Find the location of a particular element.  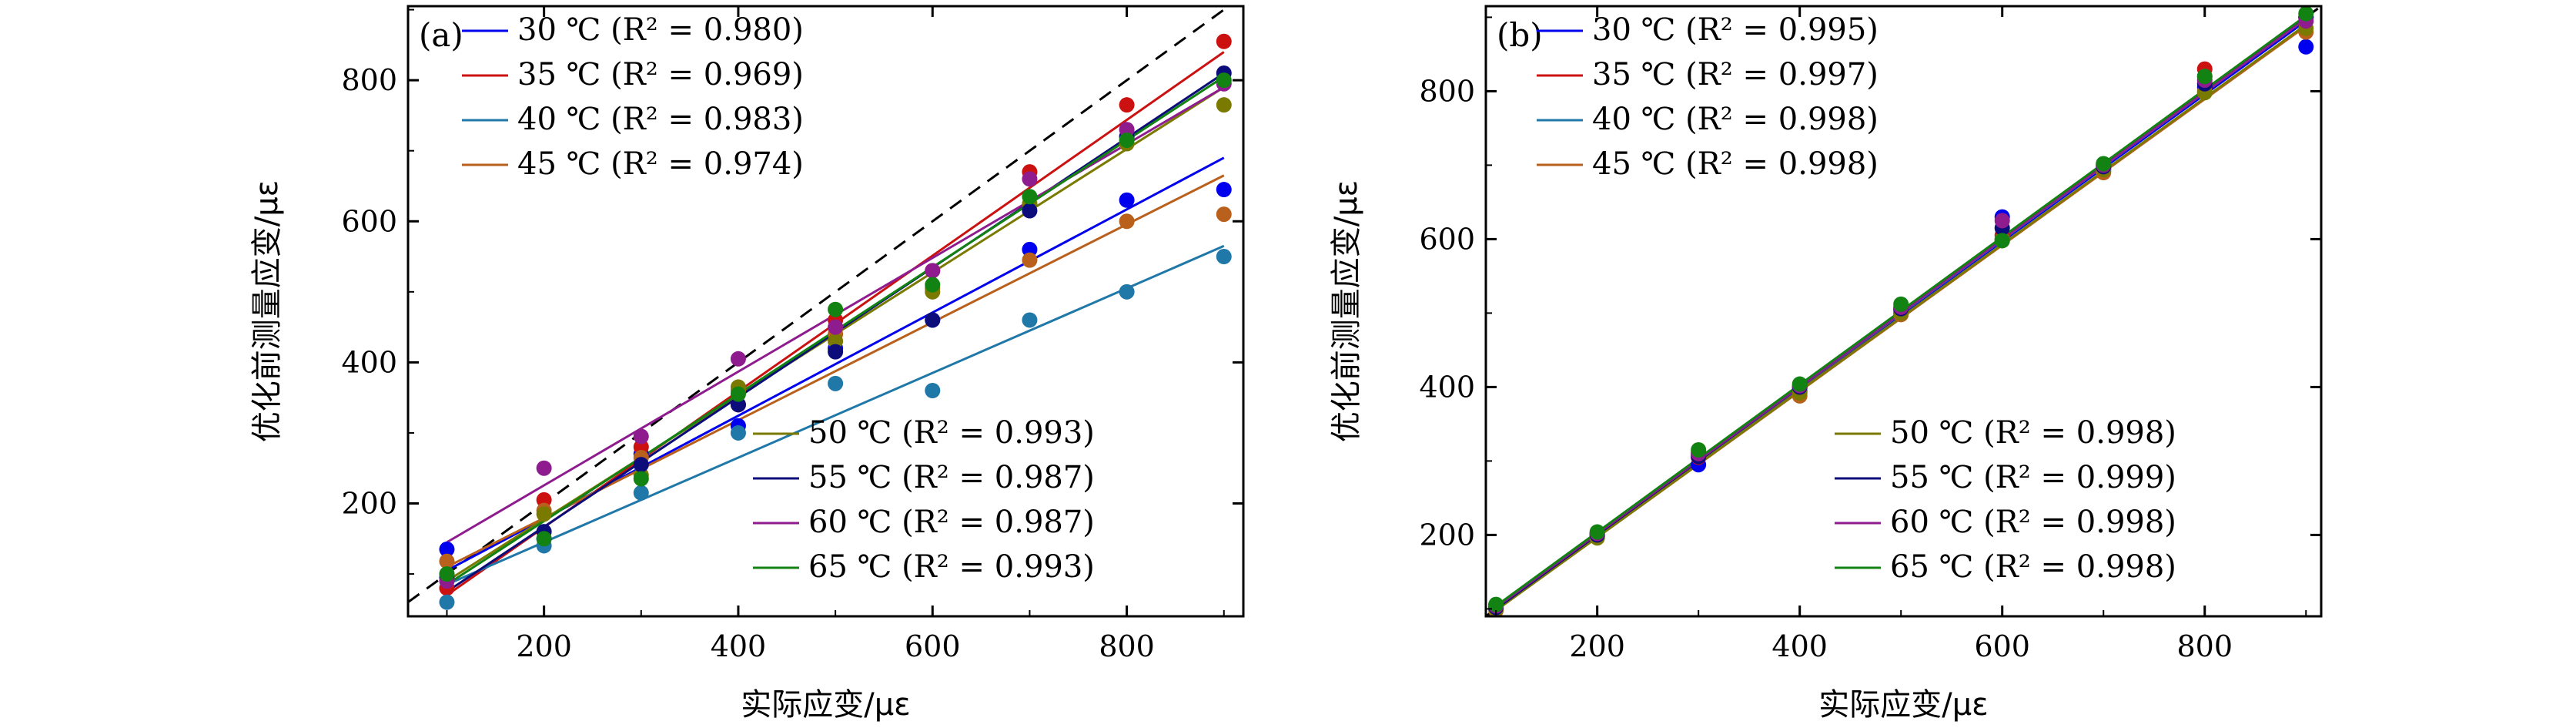

data-point-s6-p3 is located at coordinates (738, 359).